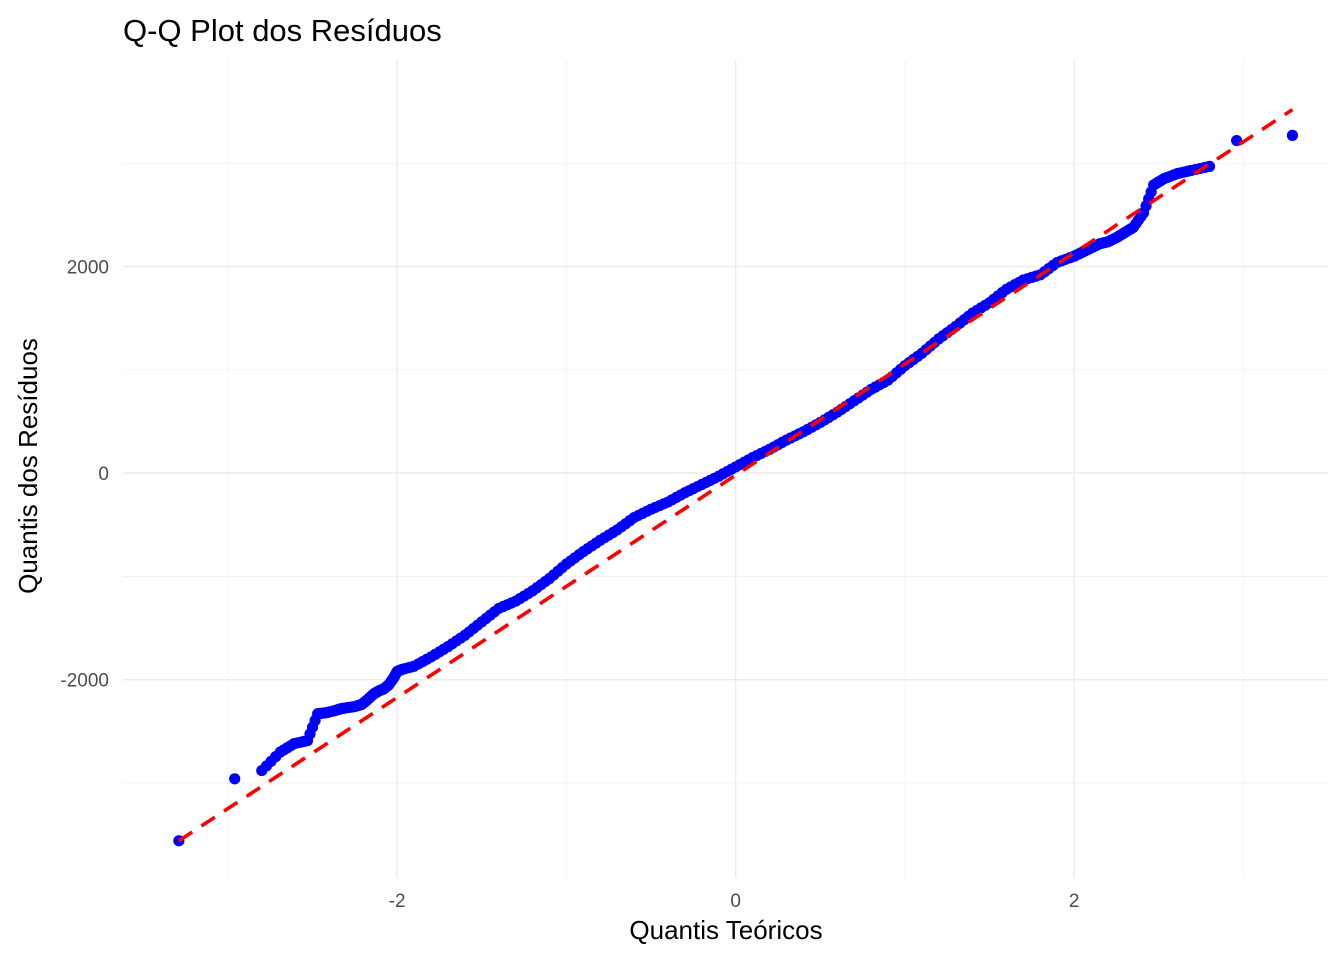  Describe the element at coordinates (28, 466) in the screenshot. I see `y-axis-title: Quantis dos Resíduos` at that location.